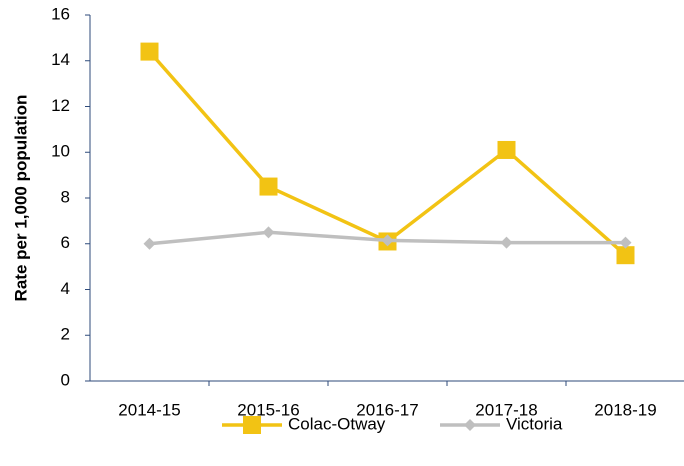 This screenshot has width=684, height=466. What do you see at coordinates (625, 409) in the screenshot?
I see `x-tick-label: 2018-19` at bounding box center [625, 409].